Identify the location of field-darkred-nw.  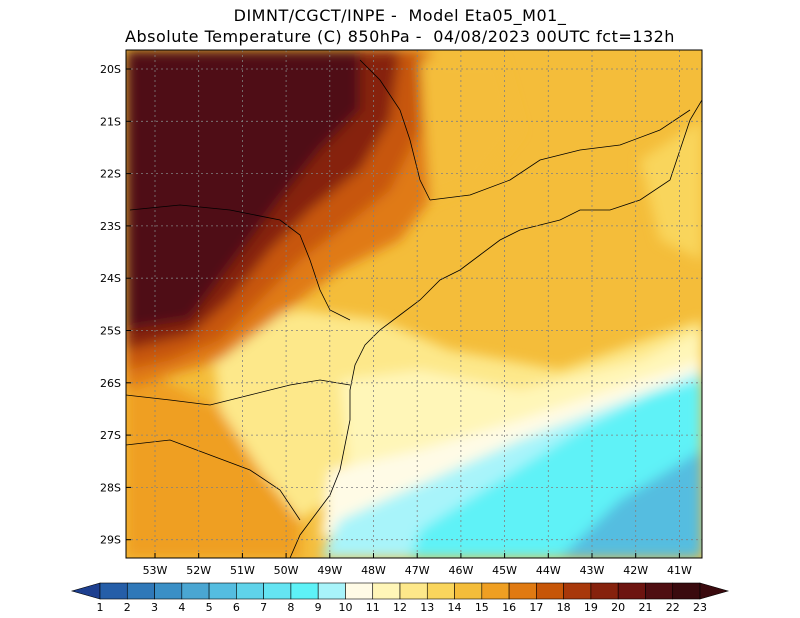
(243, 190).